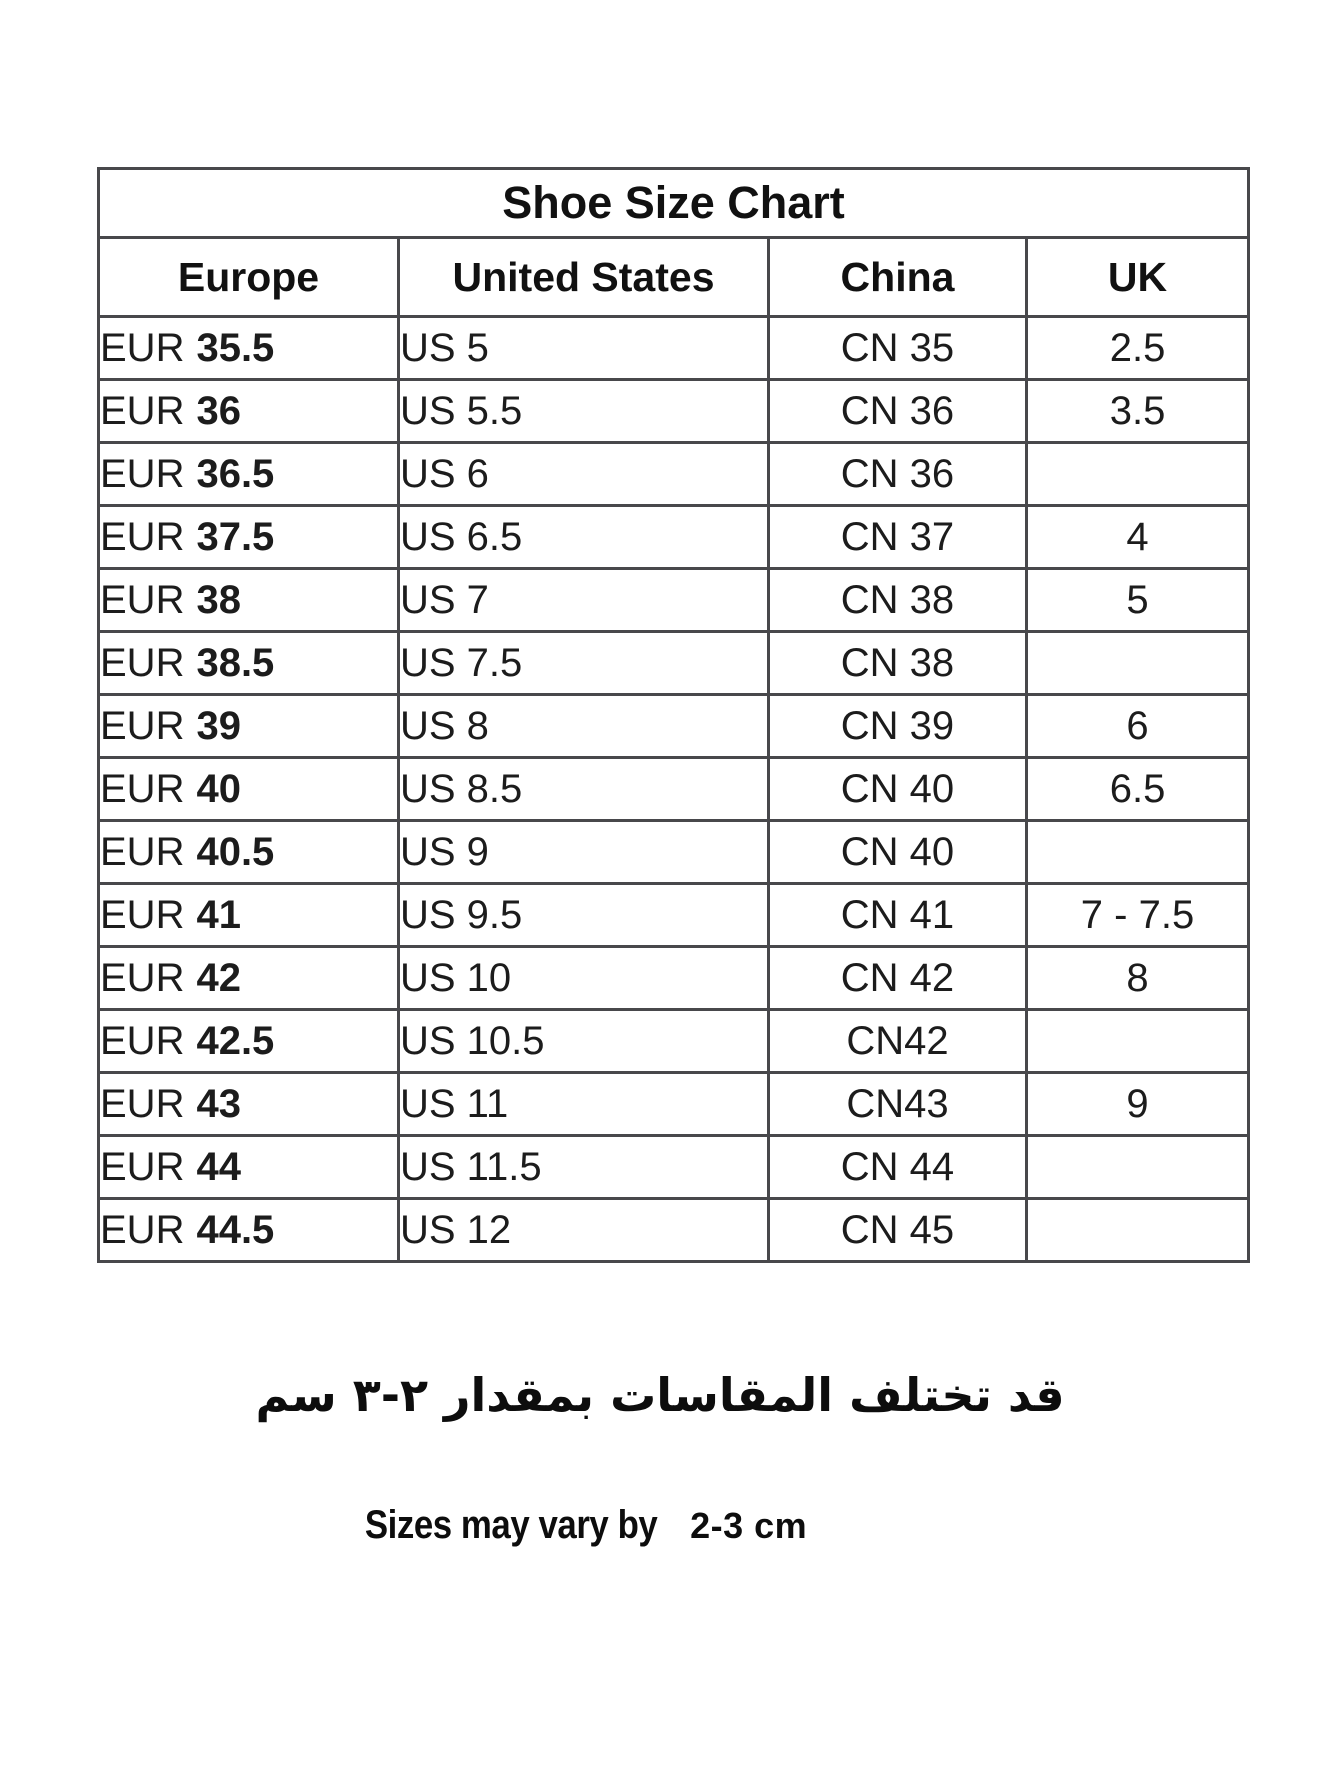 The image size is (1340, 1785). Describe the element at coordinates (583, 1041) in the screenshot. I see `us-cell: US 10.5` at that location.